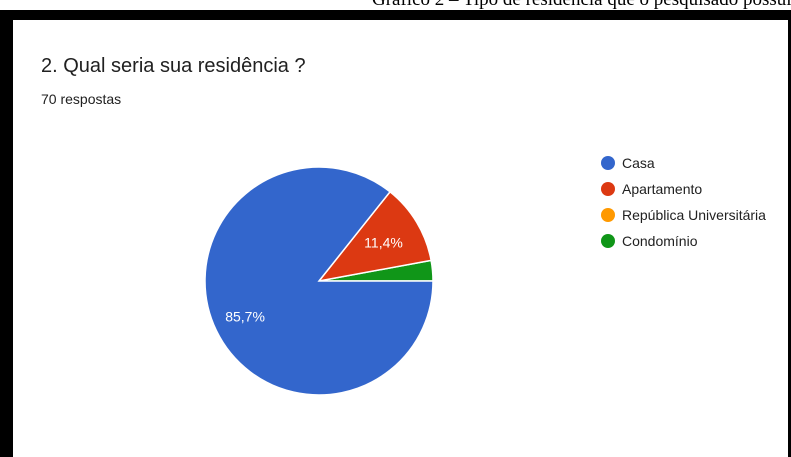 This screenshot has width=791, height=457. What do you see at coordinates (6, 233) in the screenshot?
I see `frame-left-border` at bounding box center [6, 233].